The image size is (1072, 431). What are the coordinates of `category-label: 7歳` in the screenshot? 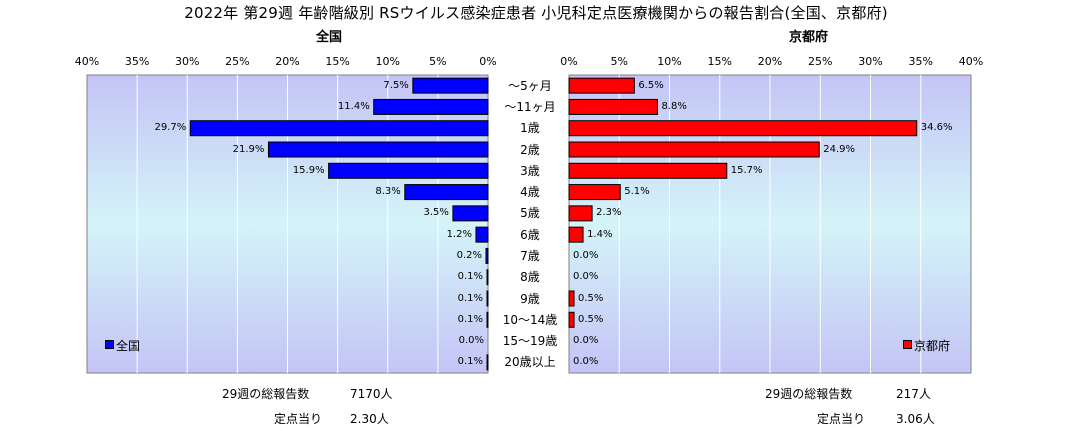 It's located at (530, 256).